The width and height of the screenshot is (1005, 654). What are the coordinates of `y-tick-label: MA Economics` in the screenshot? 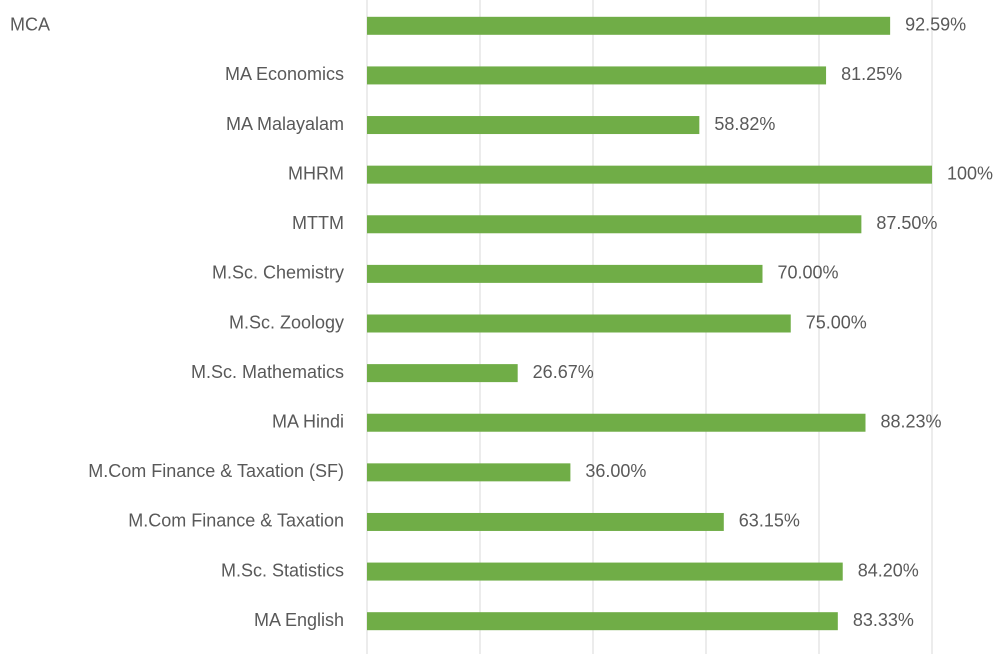 It's located at (284, 74).